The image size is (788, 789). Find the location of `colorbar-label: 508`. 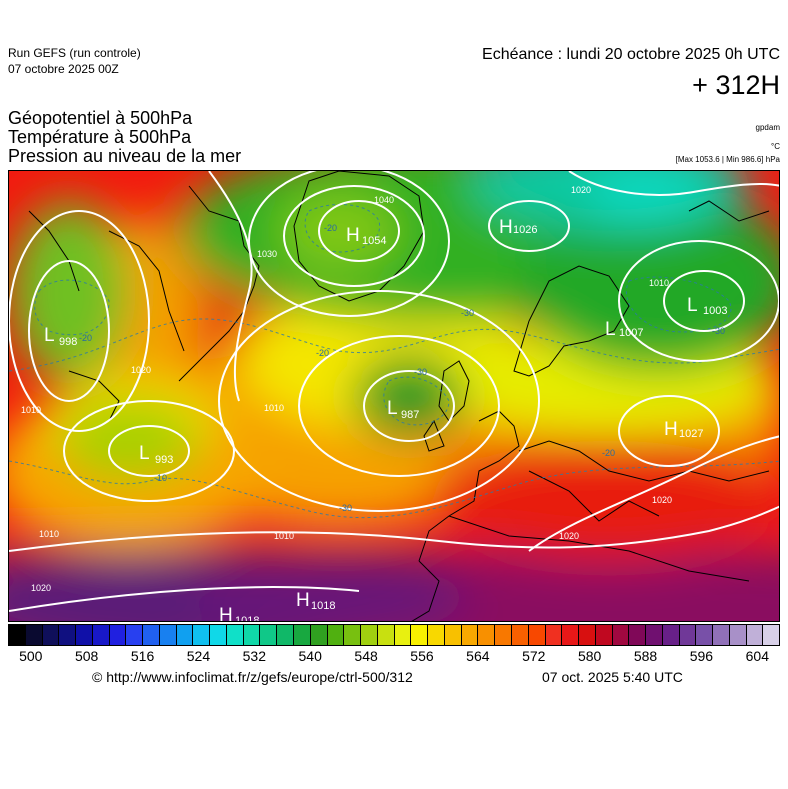

colorbar-label: 508 is located at coordinates (86, 656).